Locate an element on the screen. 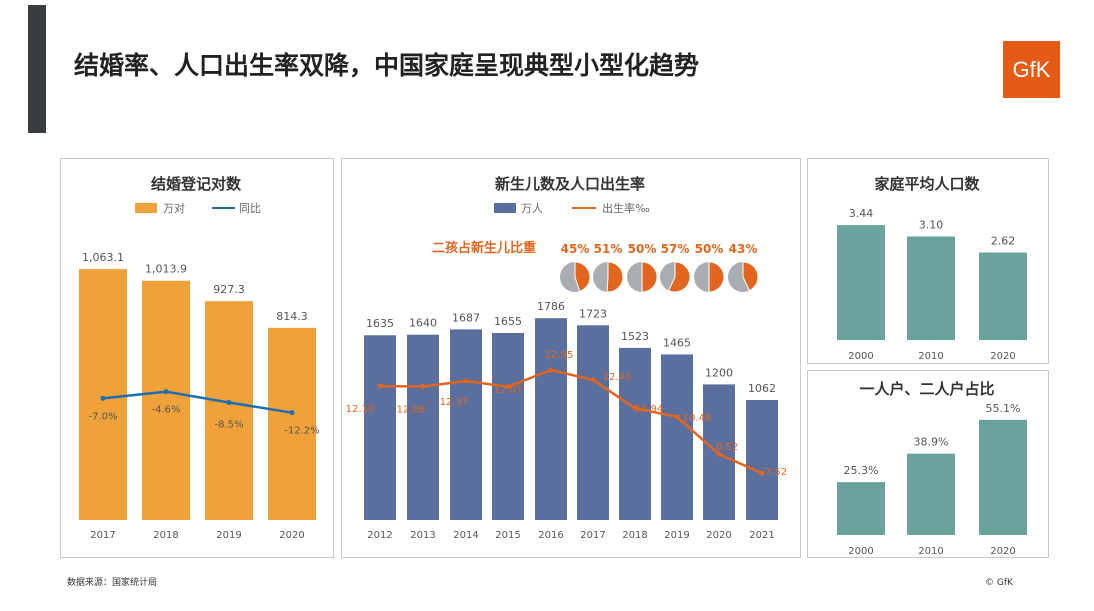 This screenshot has height=611, width=1094. birth-rate-label: 12.07 is located at coordinates (508, 390).